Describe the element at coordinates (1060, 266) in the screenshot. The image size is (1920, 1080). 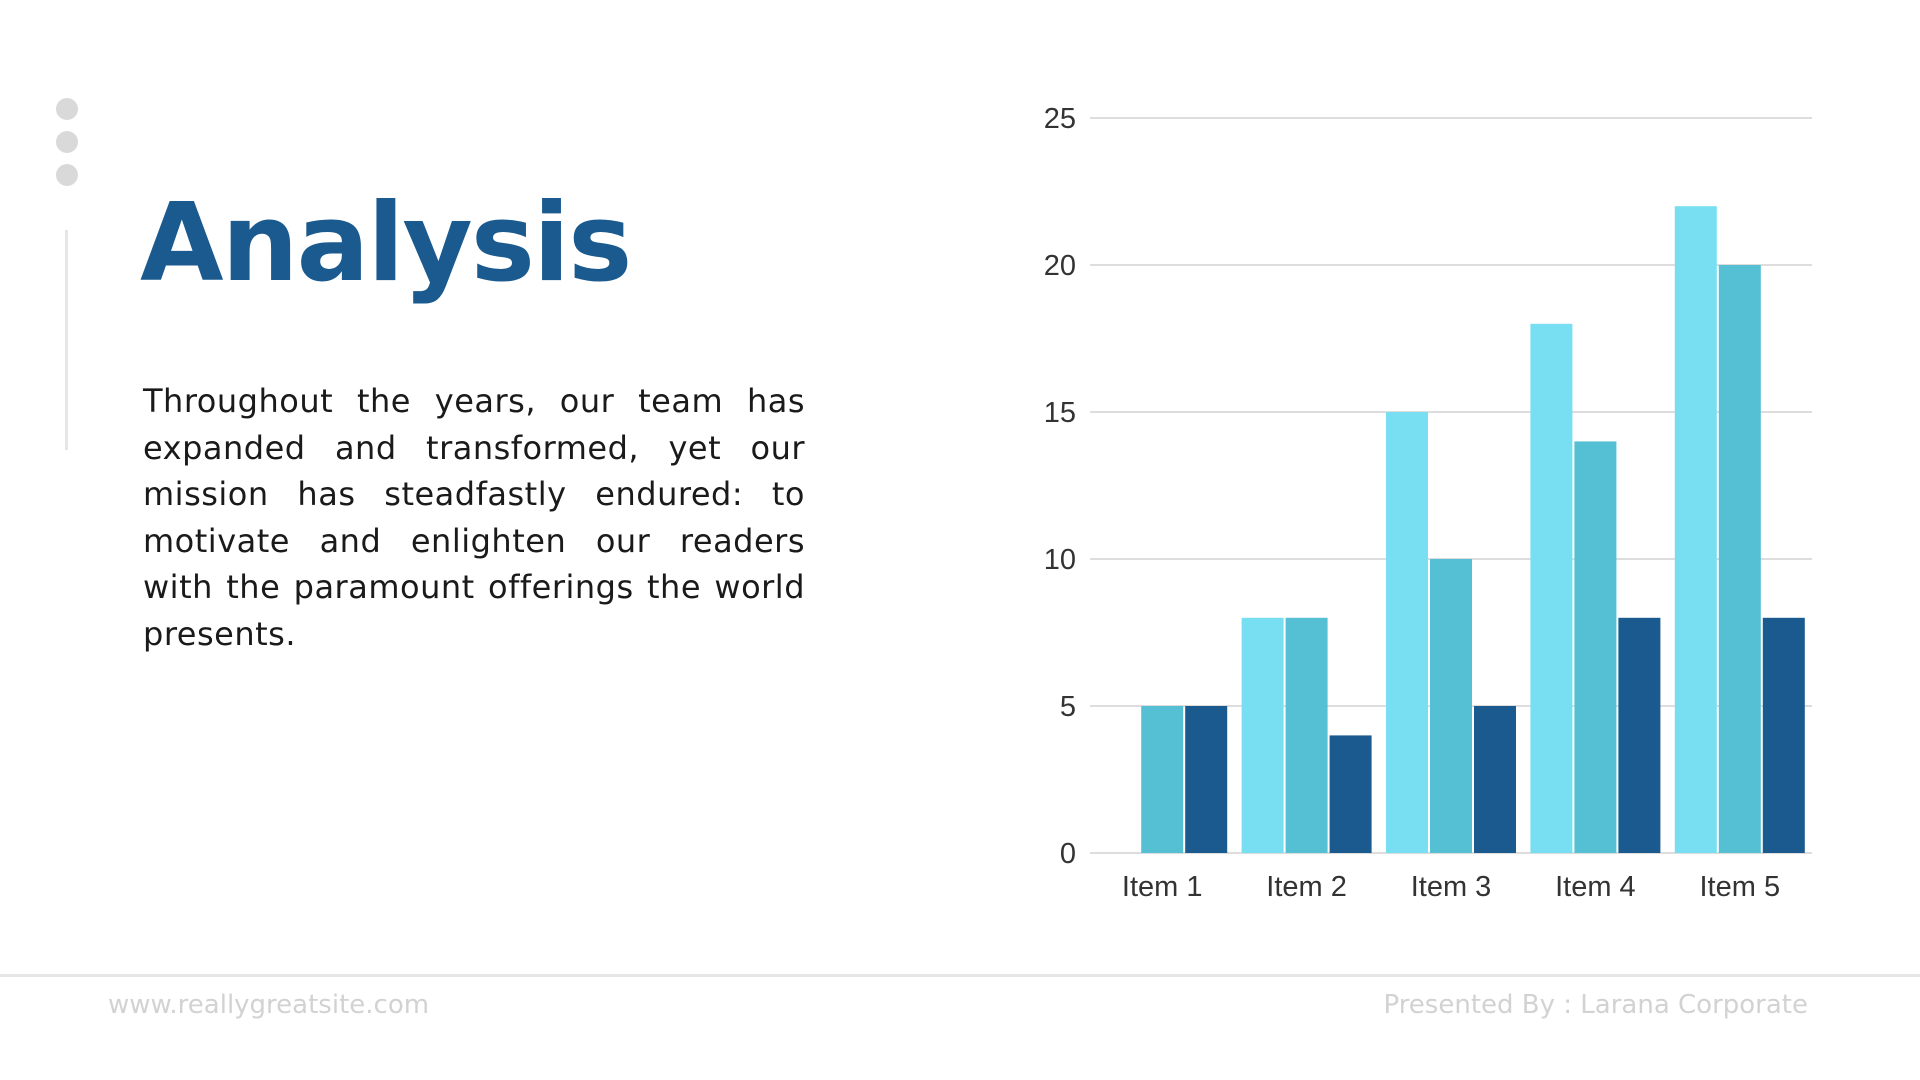
I see `y-tick-label: 20` at that location.